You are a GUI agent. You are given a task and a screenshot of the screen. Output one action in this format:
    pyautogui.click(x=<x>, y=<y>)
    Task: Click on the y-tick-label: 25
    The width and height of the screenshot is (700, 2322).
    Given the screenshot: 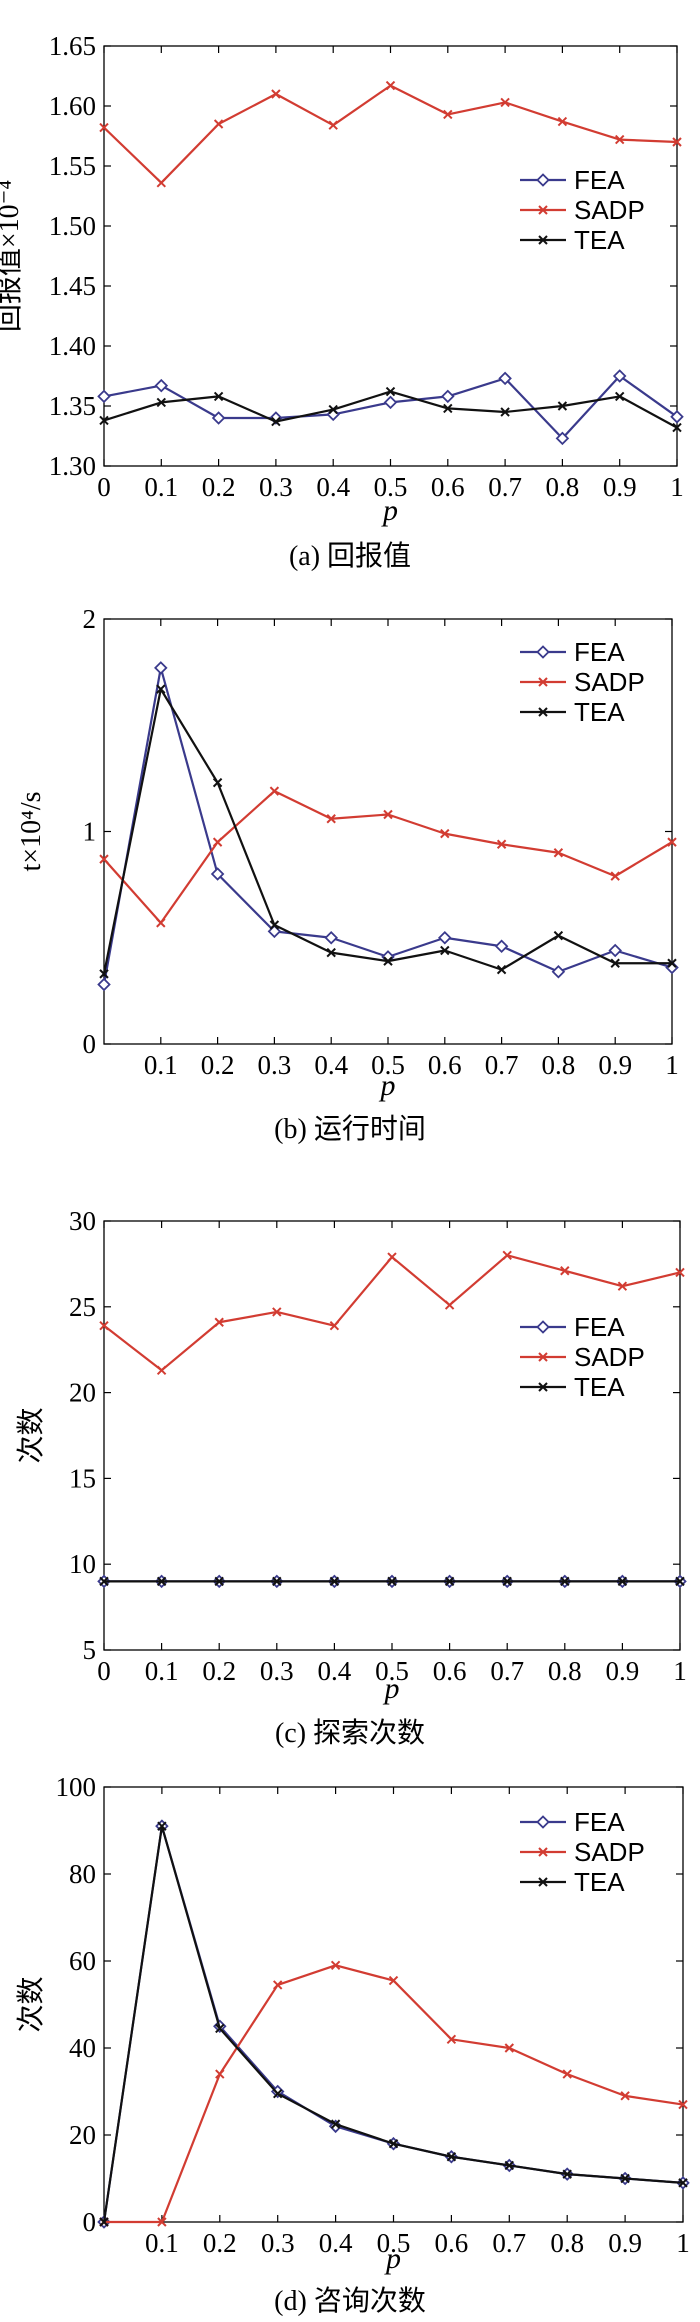 What is the action you would take?
    pyautogui.click(x=82, y=1307)
    